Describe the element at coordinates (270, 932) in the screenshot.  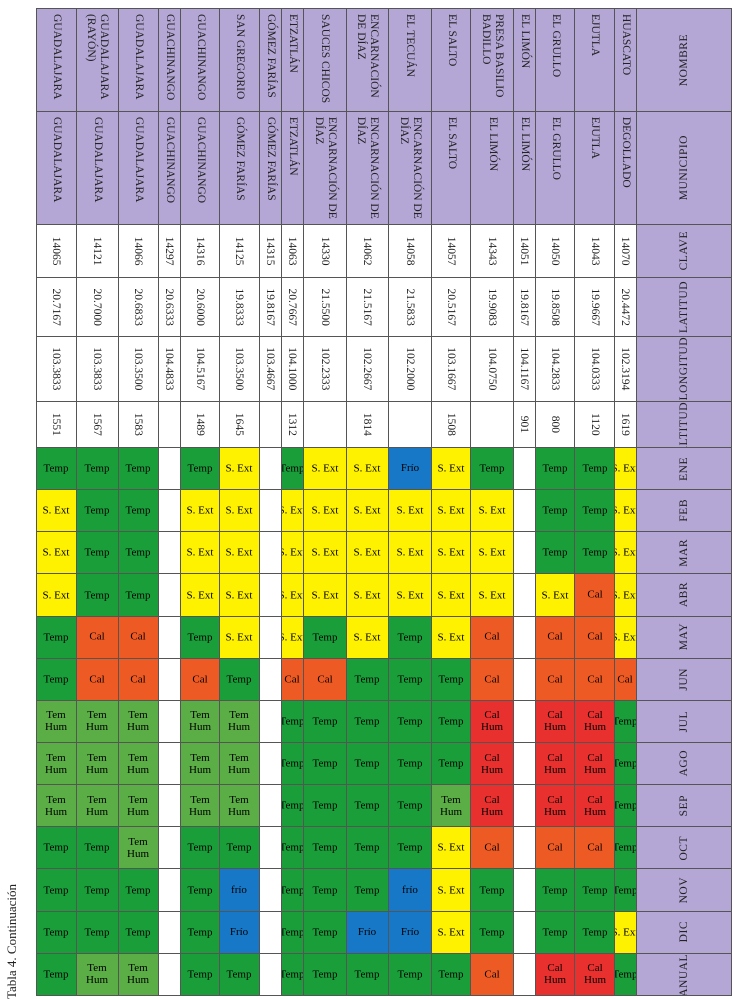
I see `cell-climate-dic` at that location.